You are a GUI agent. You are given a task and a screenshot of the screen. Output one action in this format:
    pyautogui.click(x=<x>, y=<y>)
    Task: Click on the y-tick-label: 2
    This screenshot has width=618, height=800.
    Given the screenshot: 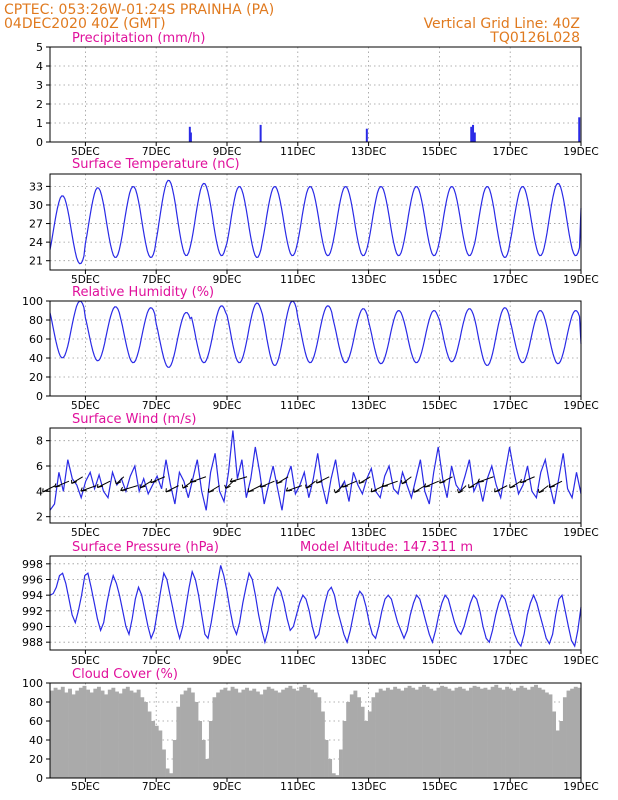 What is the action you would take?
    pyautogui.click(x=39, y=517)
    